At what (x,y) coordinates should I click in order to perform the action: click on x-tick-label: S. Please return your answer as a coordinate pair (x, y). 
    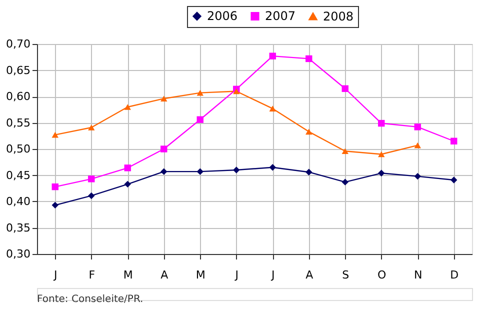
    Looking at the image, I should click on (346, 275).